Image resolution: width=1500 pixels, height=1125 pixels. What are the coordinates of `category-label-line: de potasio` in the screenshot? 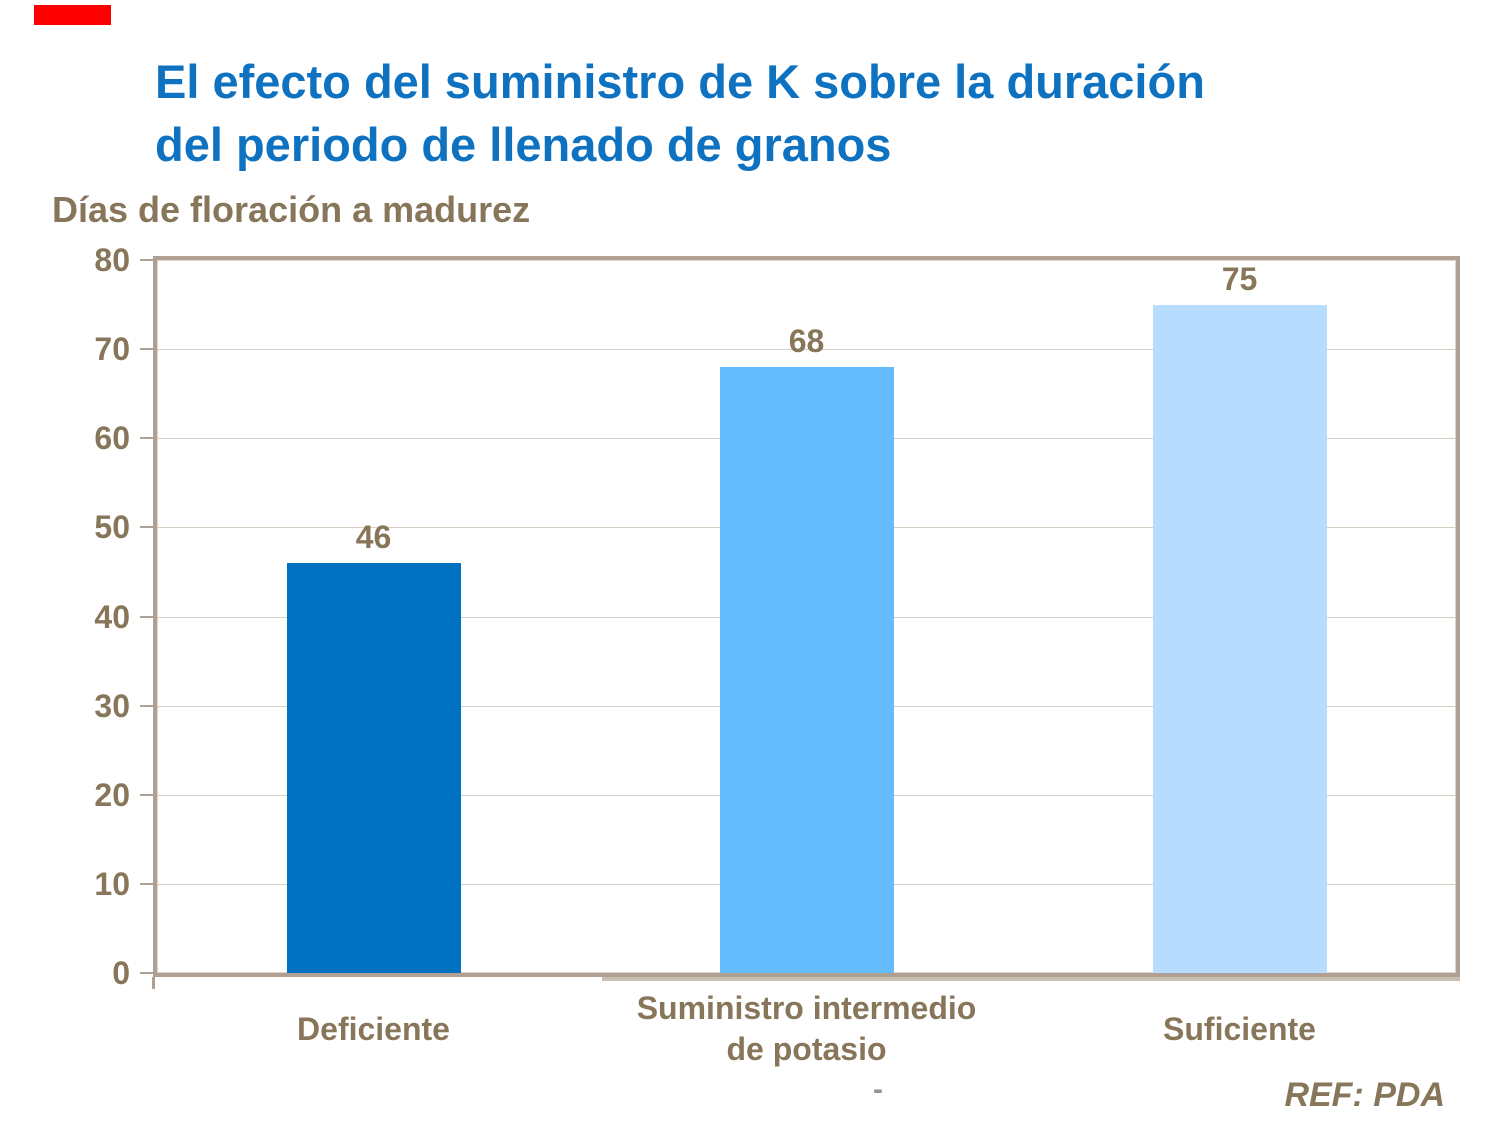 It's located at (806, 1049).